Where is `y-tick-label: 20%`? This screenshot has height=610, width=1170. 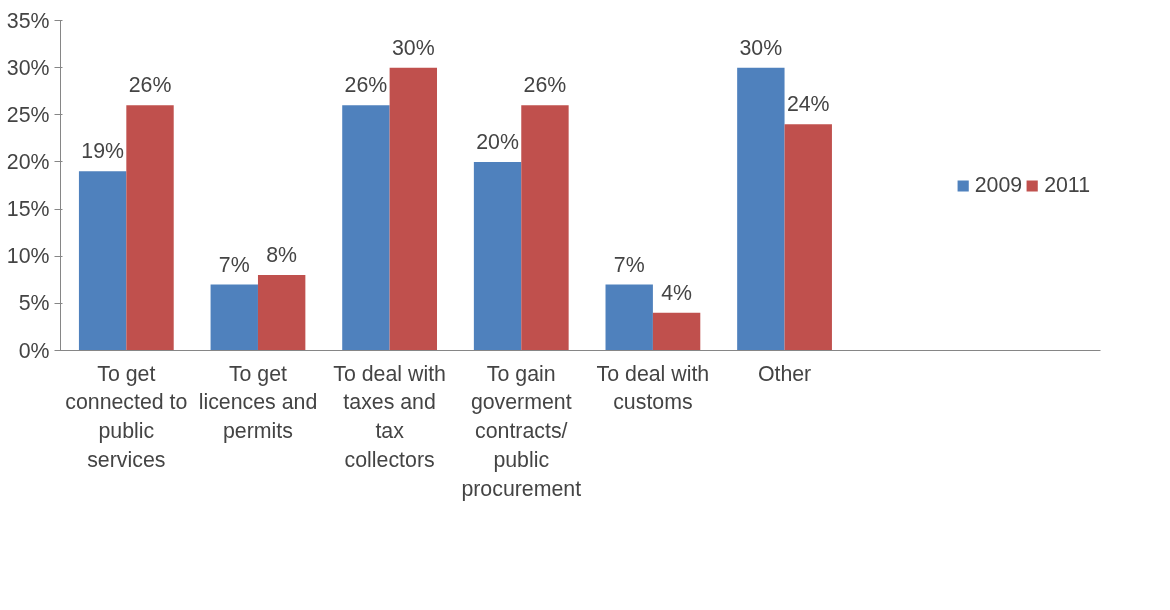 y-tick-label: 20% is located at coordinates (28, 161).